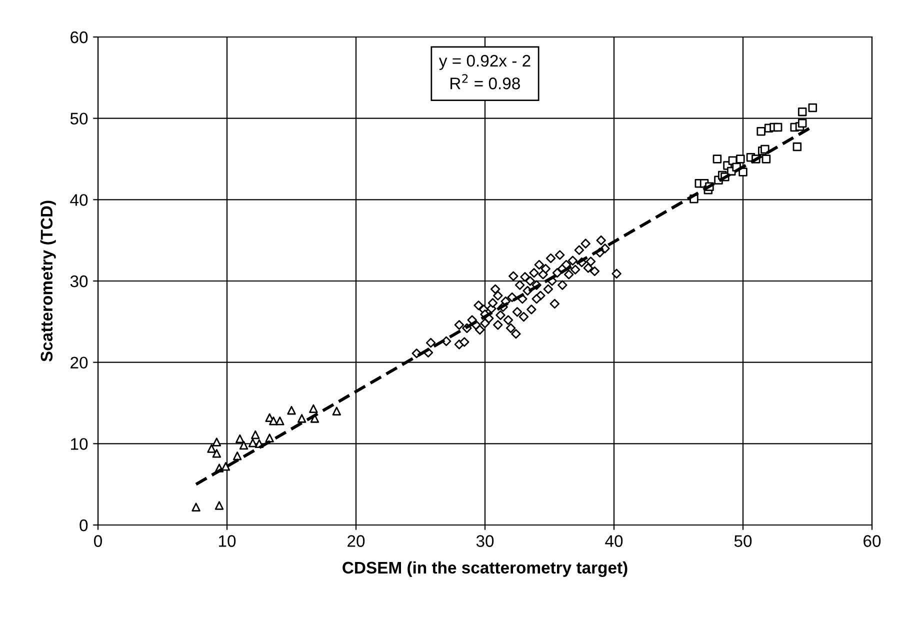 The width and height of the screenshot is (906, 617). What do you see at coordinates (614, 541) in the screenshot?
I see `x-tick-label: 40` at bounding box center [614, 541].